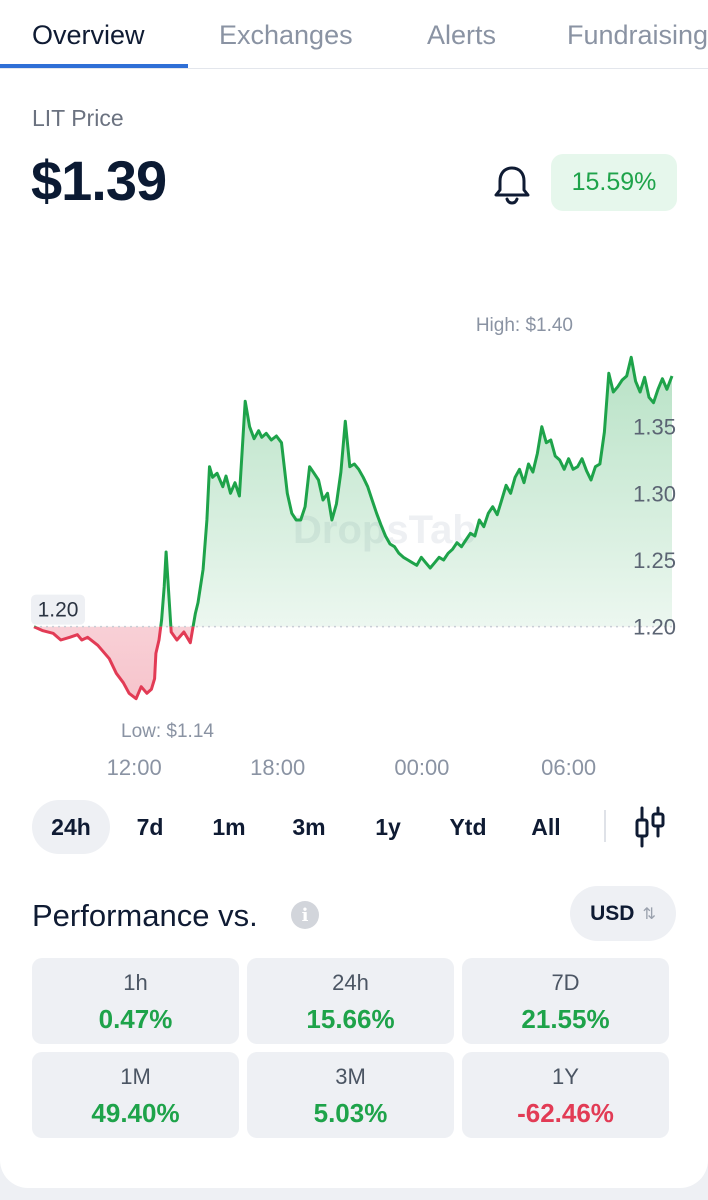  I want to click on perf-cell-3m: 3M 5.03%, so click(350, 1095).